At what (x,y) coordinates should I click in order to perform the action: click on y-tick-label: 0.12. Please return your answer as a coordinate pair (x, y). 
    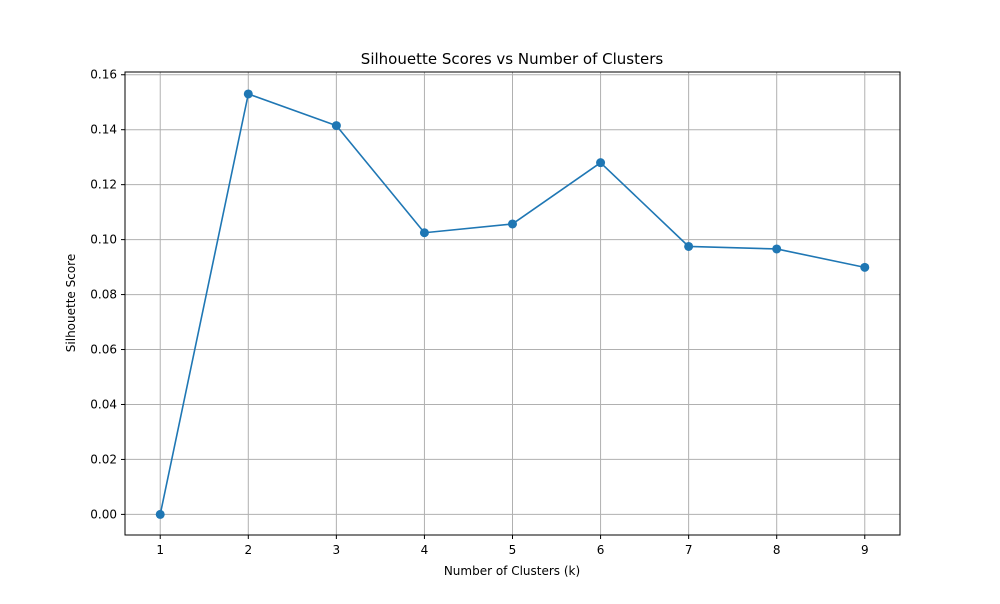
    Looking at the image, I should click on (103, 185).